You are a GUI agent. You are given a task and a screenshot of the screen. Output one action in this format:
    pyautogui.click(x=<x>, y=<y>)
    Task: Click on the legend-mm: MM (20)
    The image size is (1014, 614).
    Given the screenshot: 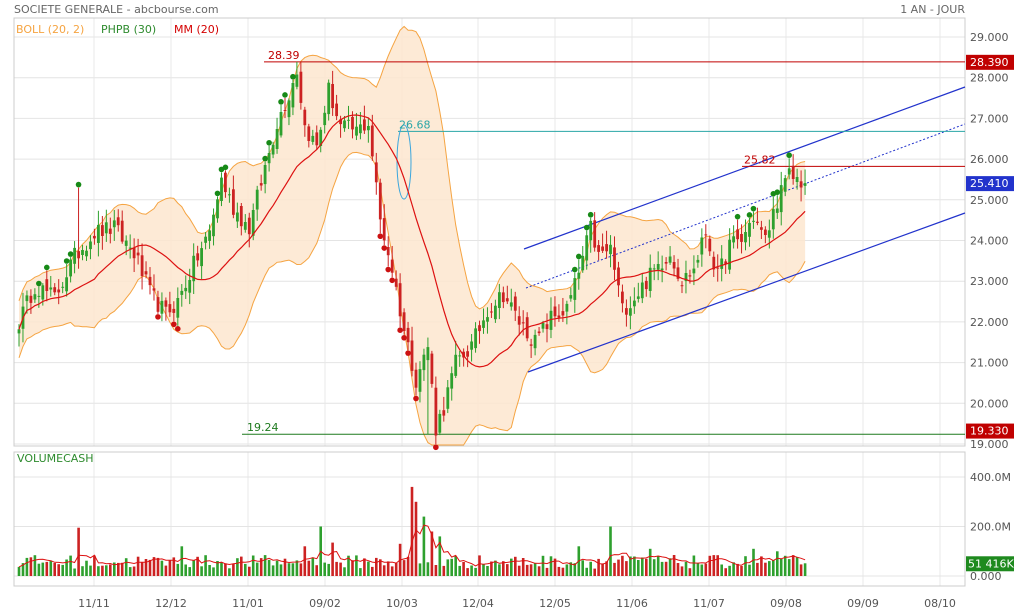 What is the action you would take?
    pyautogui.click(x=196, y=29)
    